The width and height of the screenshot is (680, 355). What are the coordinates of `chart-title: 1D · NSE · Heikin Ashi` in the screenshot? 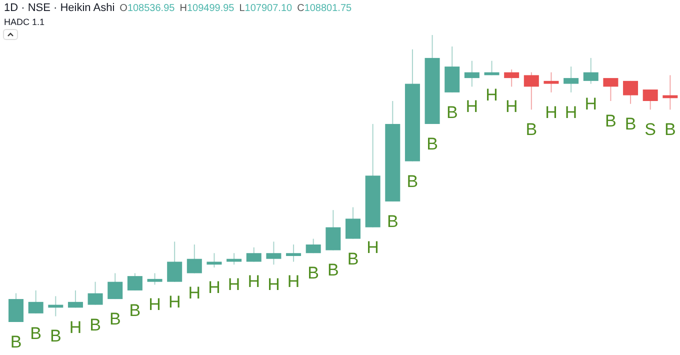 It's located at (59, 8).